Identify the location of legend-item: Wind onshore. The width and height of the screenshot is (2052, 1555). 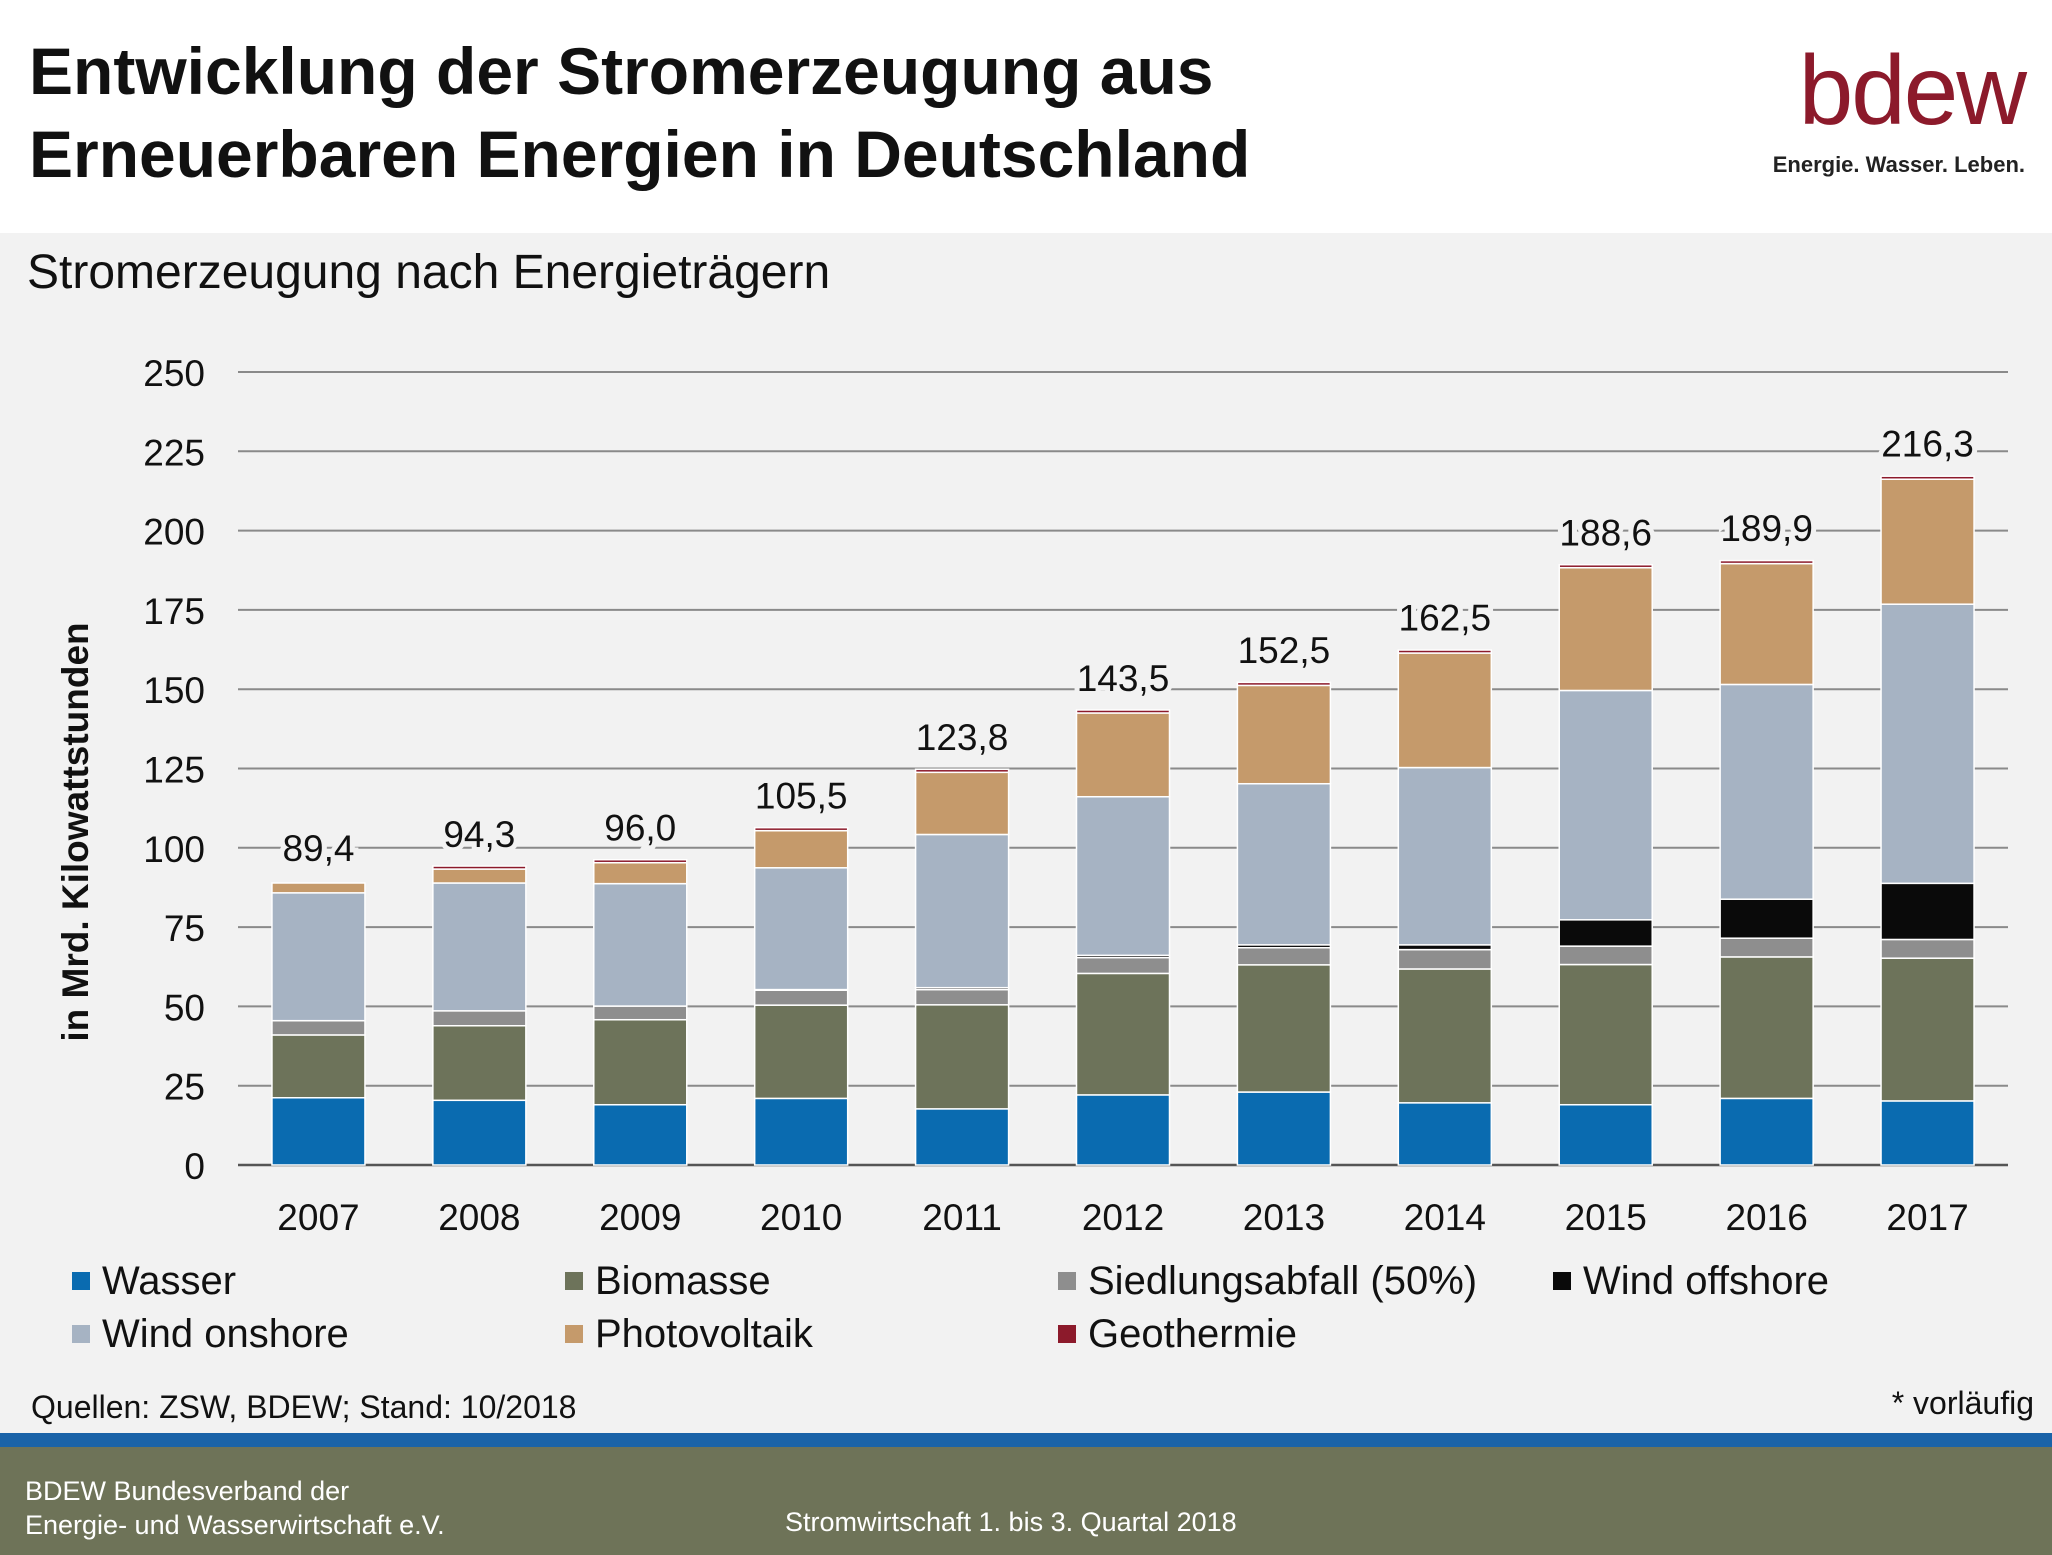
(210, 1334).